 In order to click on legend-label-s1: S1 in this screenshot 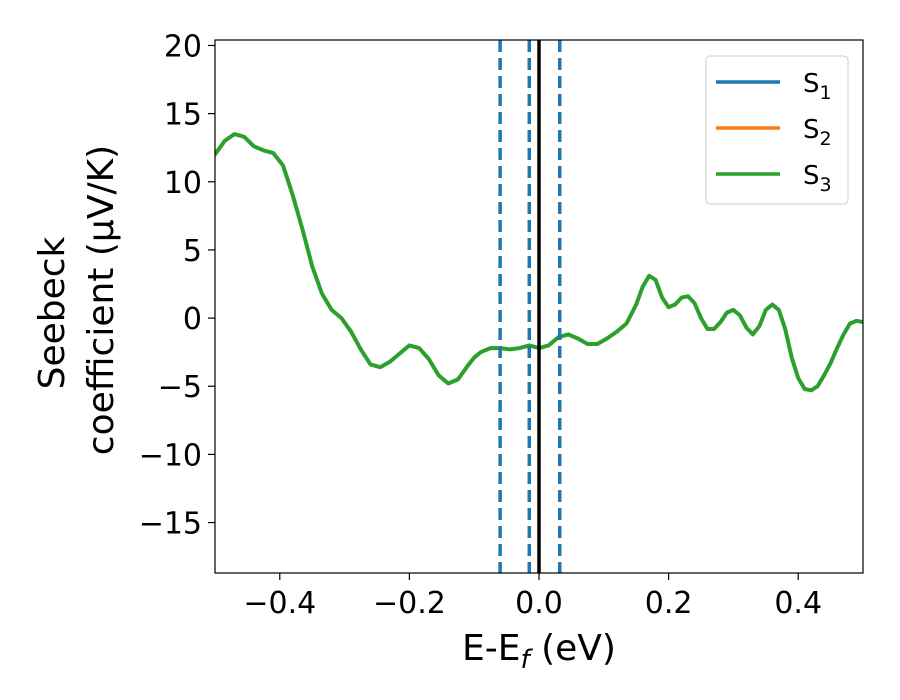, I will do `click(817, 86)`.